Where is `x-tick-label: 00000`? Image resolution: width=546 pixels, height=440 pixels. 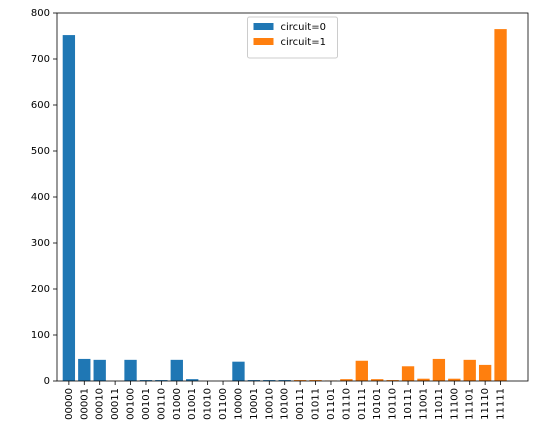 x-tick-label: 00000 is located at coordinates (69, 404).